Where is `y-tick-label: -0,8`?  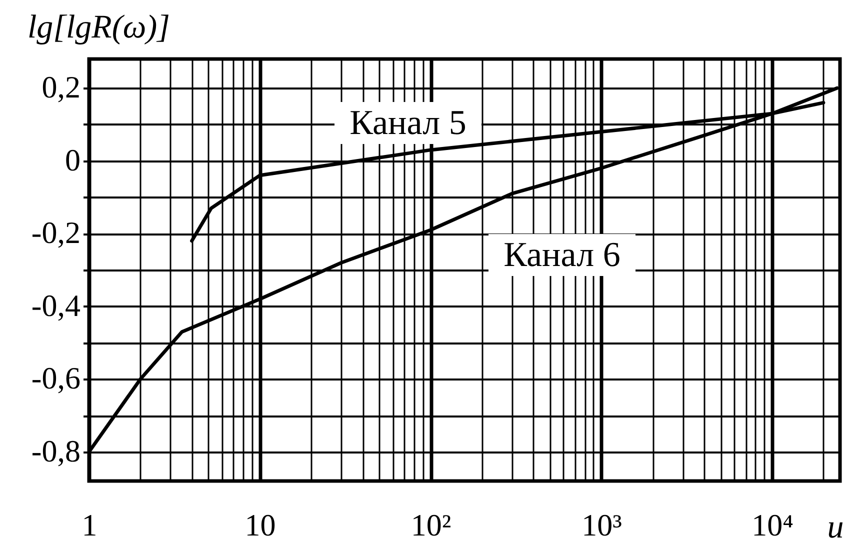 y-tick-label: -0,8 is located at coordinates (55, 450).